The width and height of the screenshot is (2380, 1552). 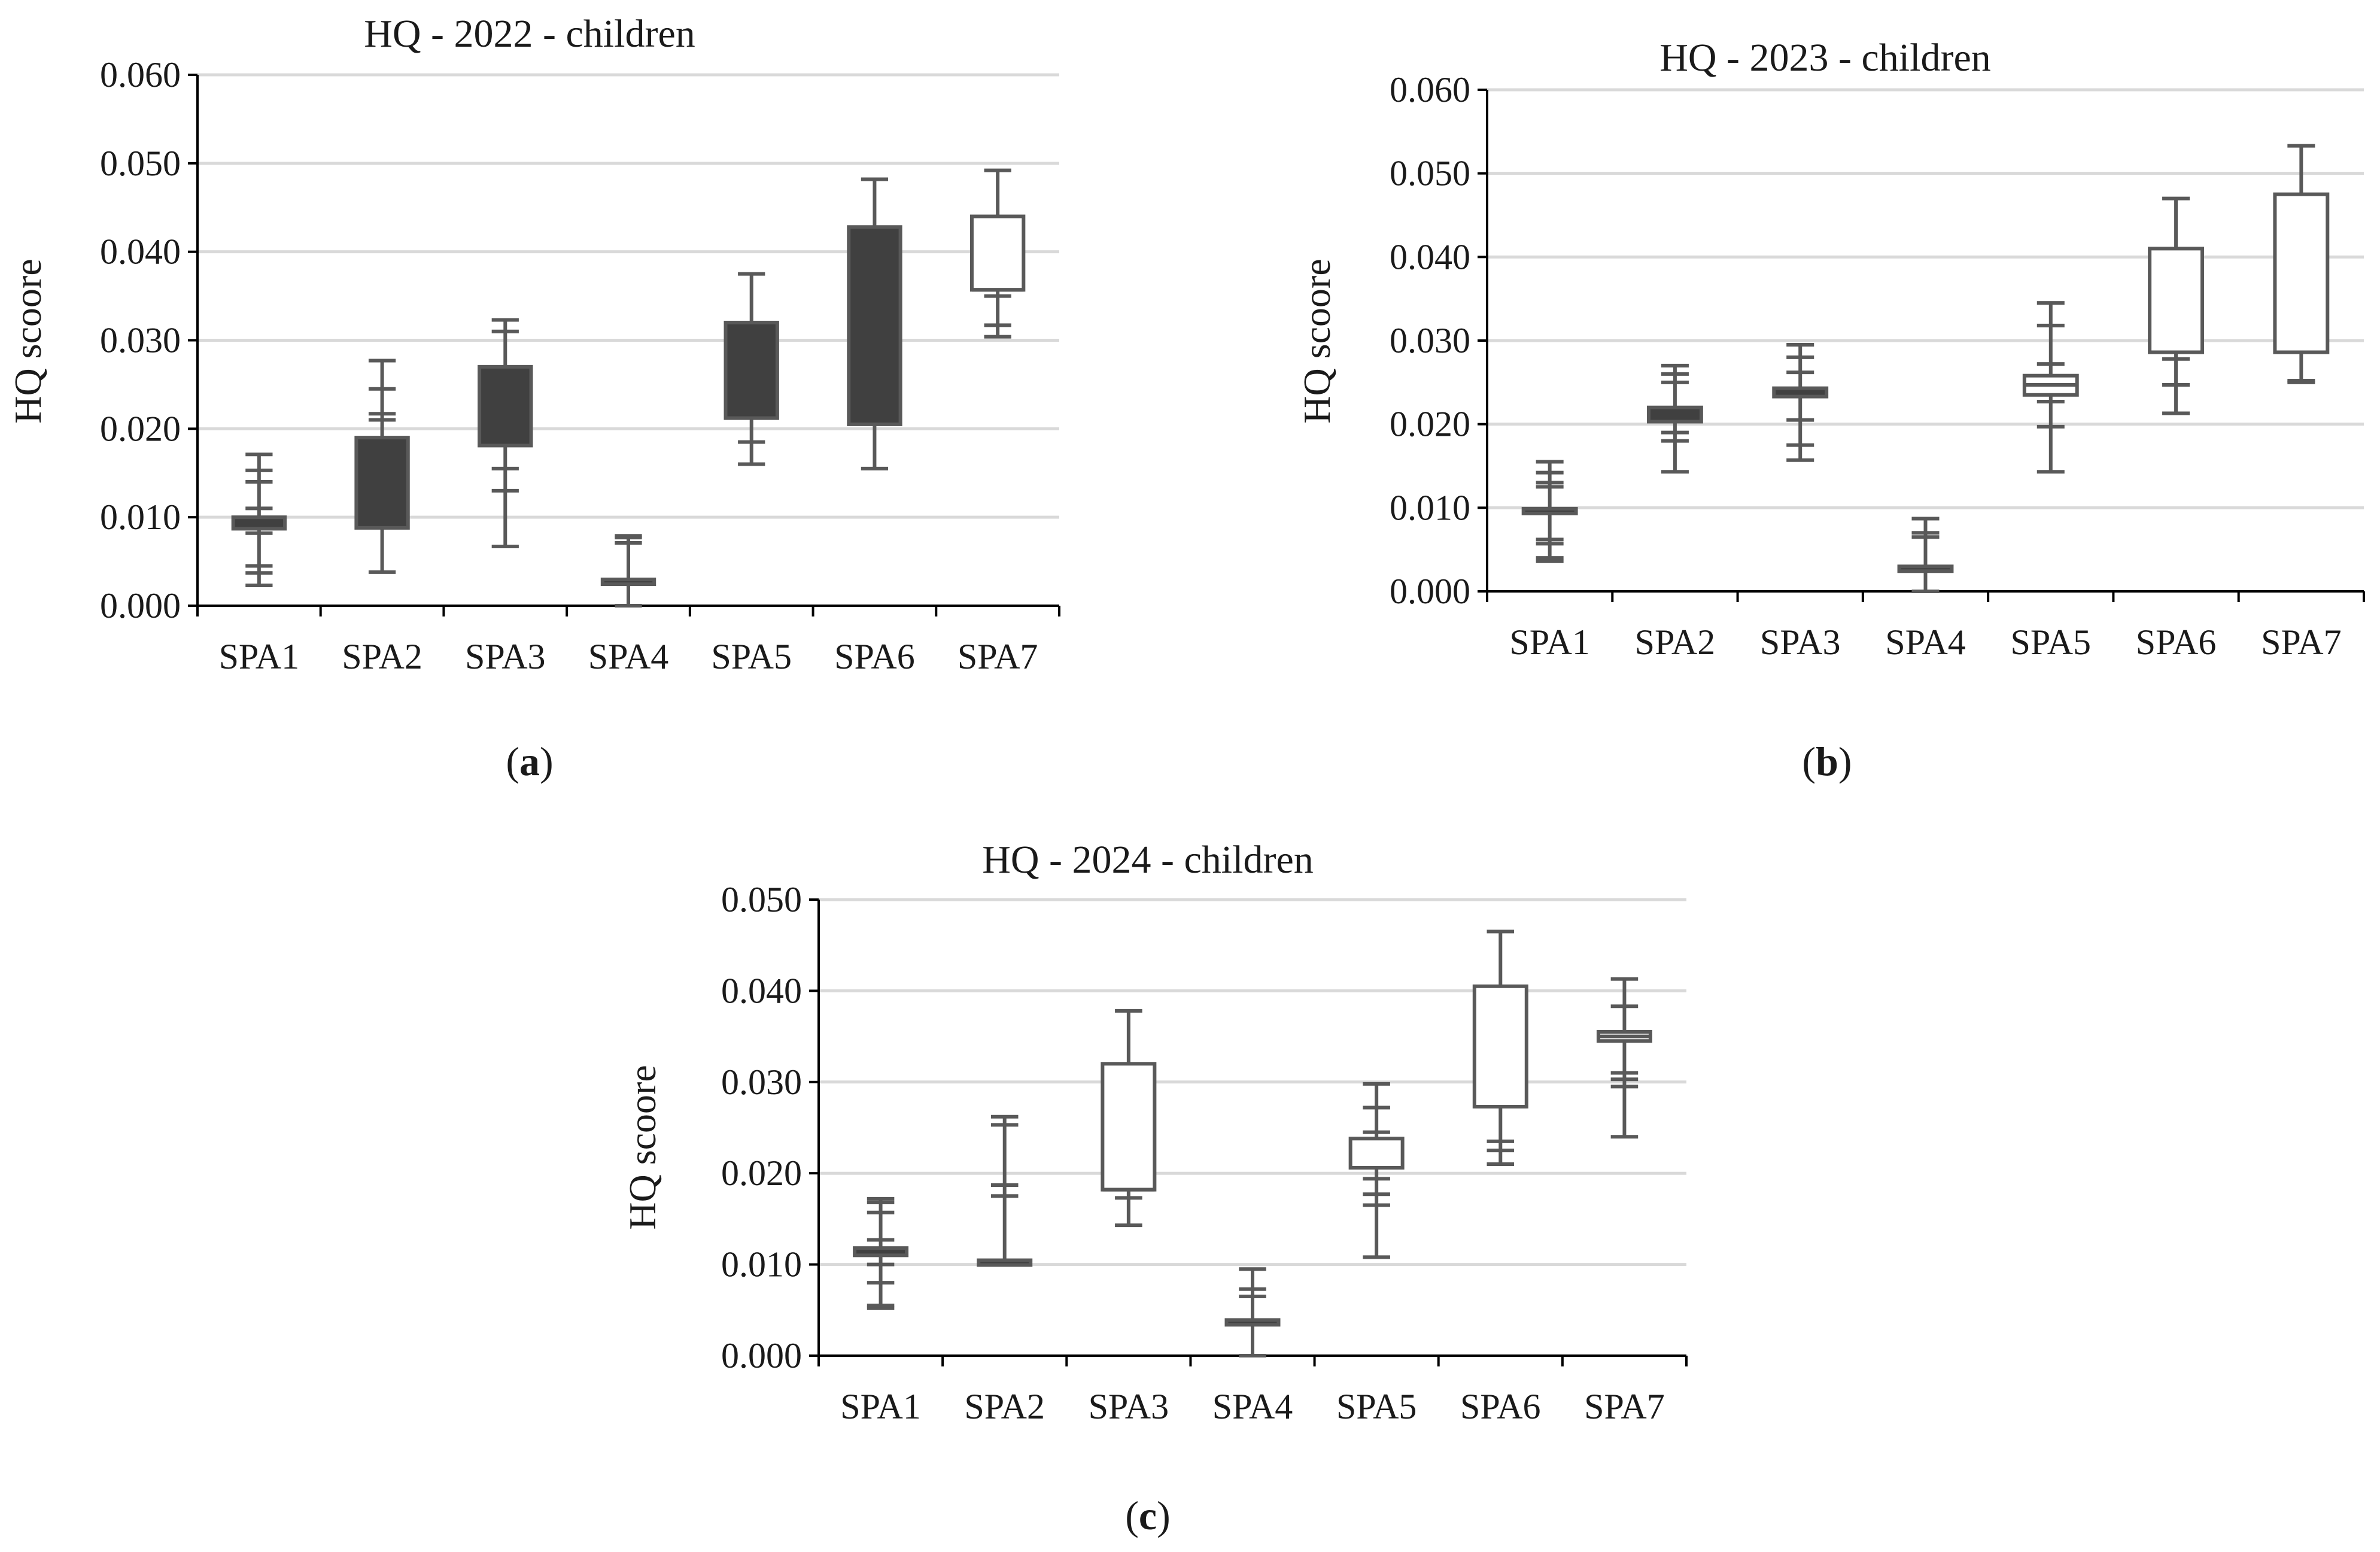 I want to click on panel-label: (b), so click(x=1827, y=761).